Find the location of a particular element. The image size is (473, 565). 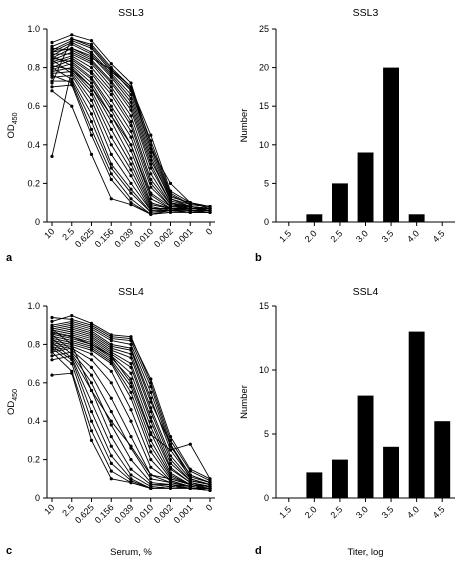

y-tick-label: 0 is located at coordinates (266, 222).